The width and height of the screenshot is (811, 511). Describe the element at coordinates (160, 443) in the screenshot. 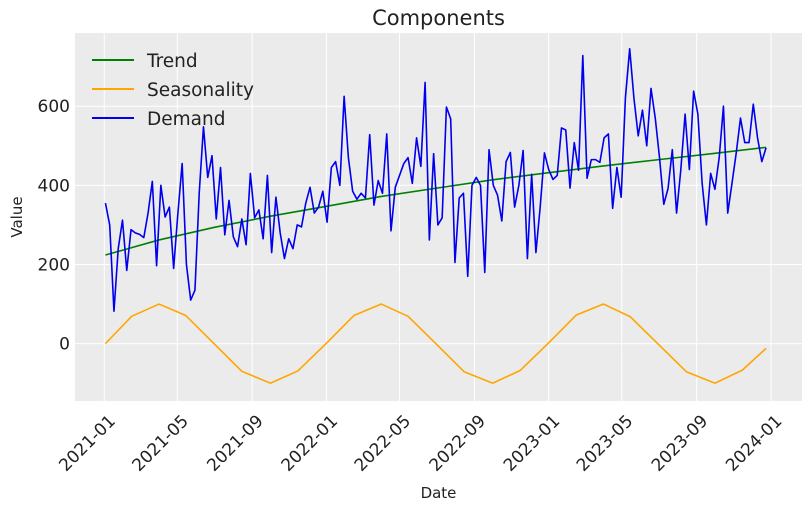

I see `x-tick-label-2021-05: 2021-05` at that location.